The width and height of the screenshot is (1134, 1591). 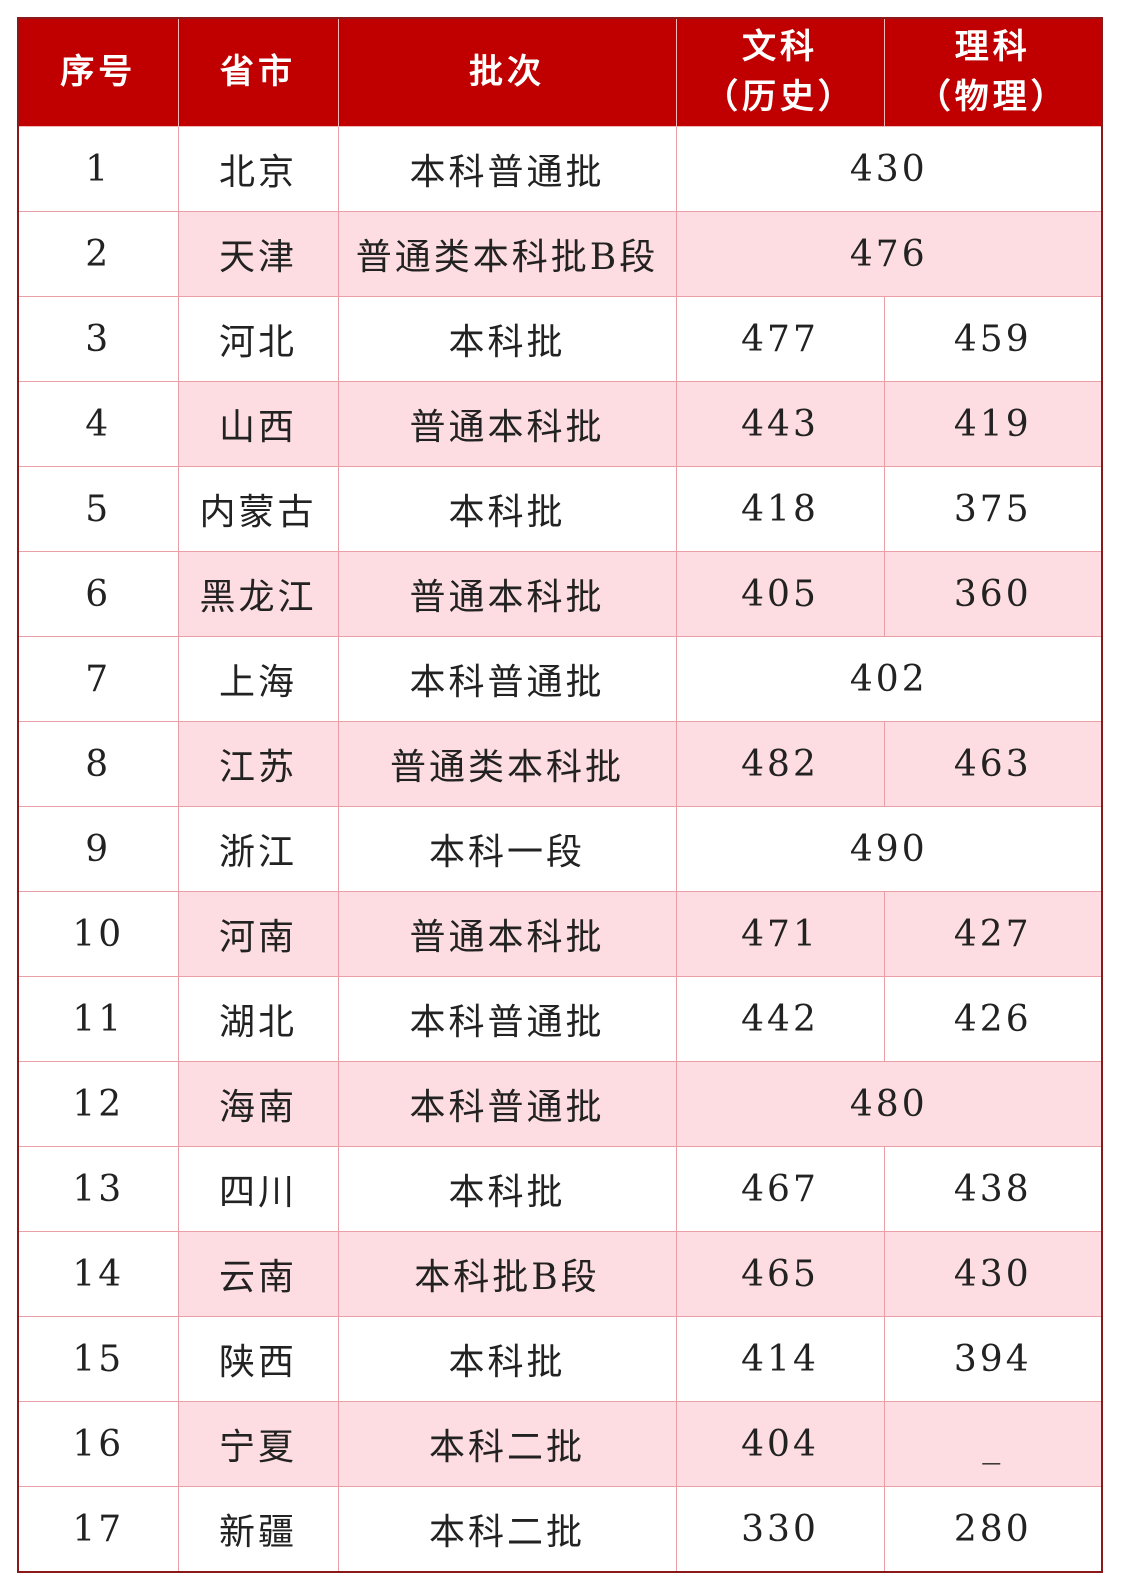 I want to click on science-score-cell: 419, so click(x=993, y=424).